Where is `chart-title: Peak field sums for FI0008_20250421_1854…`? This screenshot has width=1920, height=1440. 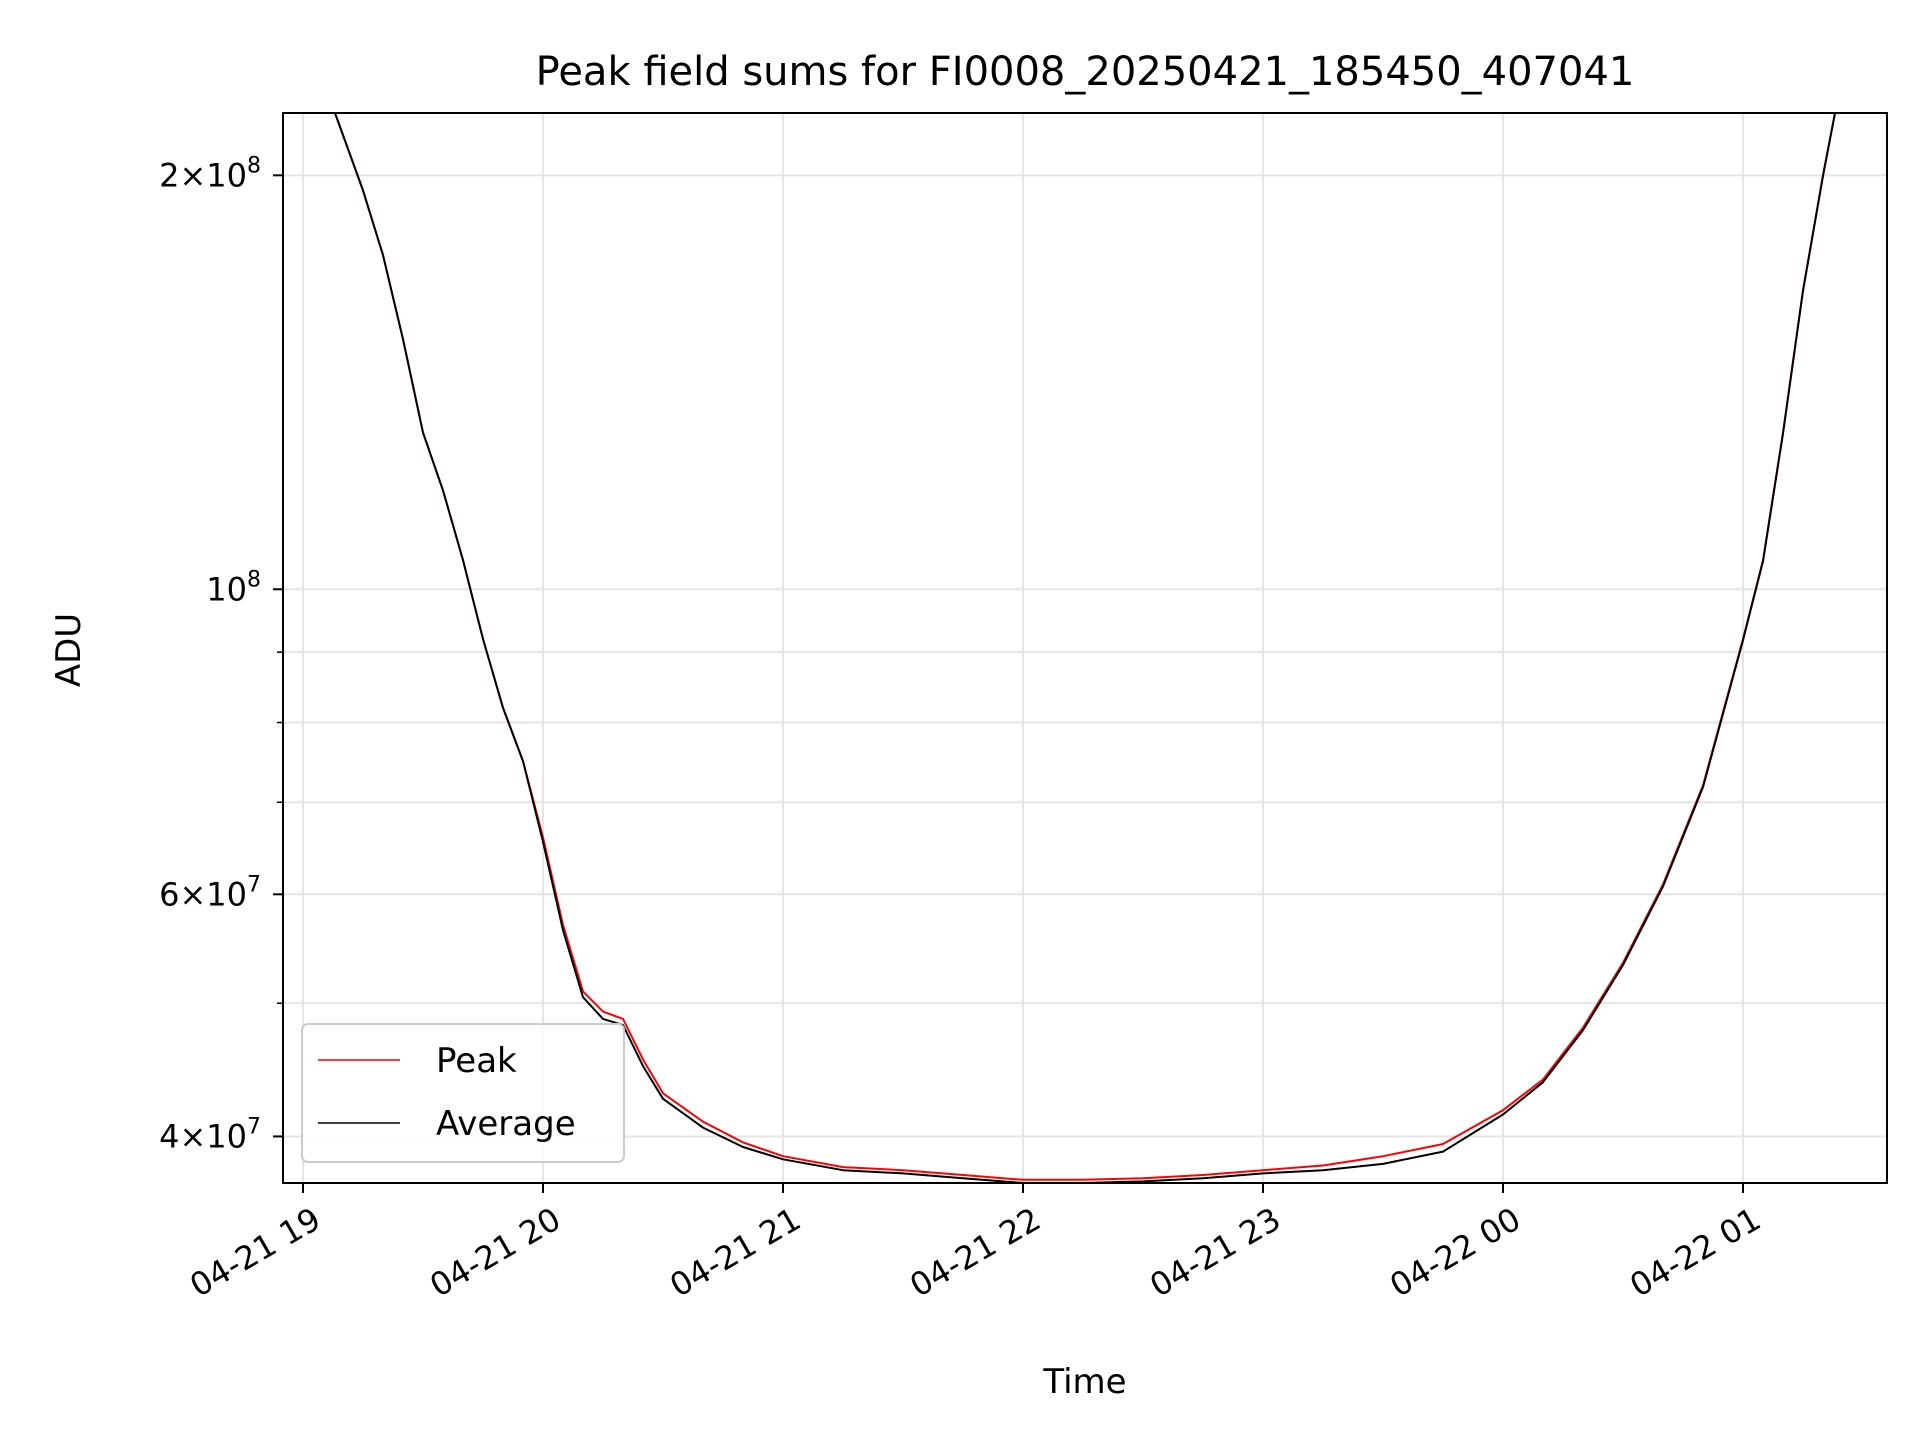
chart-title: Peak field sums for FI0008_20250421_1854… is located at coordinates (1085, 72).